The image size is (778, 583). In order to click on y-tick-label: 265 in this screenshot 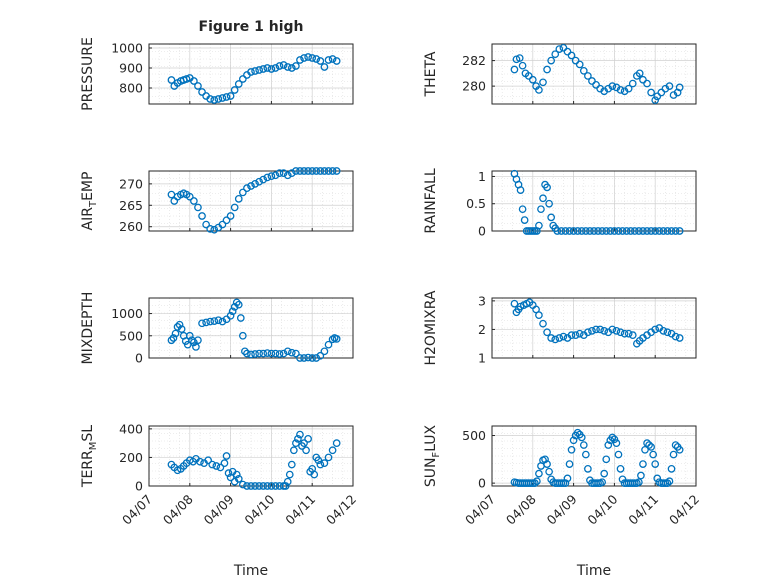, I will do `click(131, 205)`.